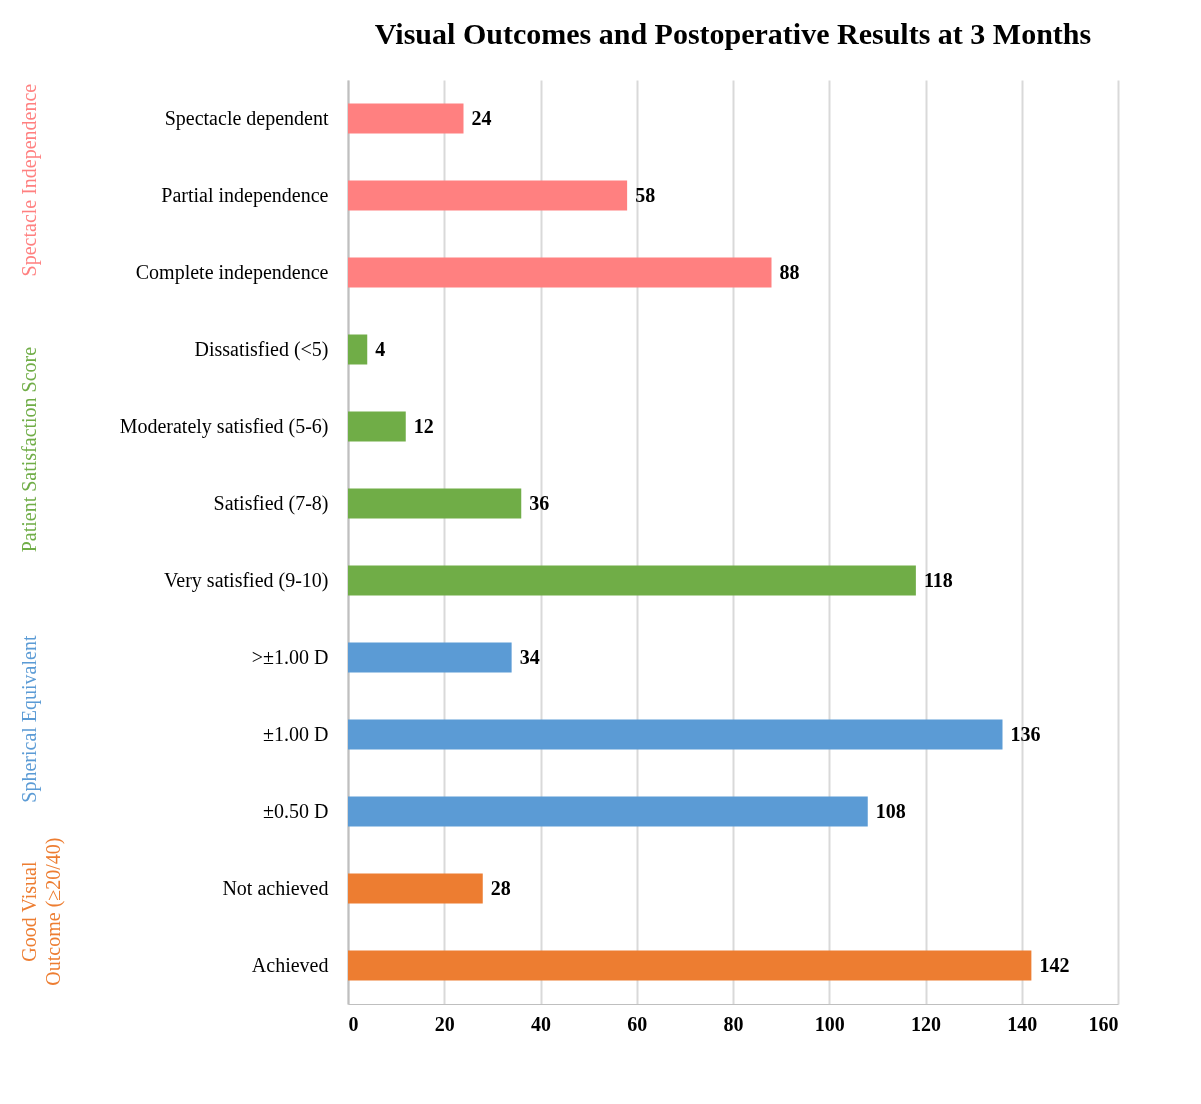 The width and height of the screenshot is (1201, 1104). I want to click on x-tick-label: 20, so click(444, 1023).